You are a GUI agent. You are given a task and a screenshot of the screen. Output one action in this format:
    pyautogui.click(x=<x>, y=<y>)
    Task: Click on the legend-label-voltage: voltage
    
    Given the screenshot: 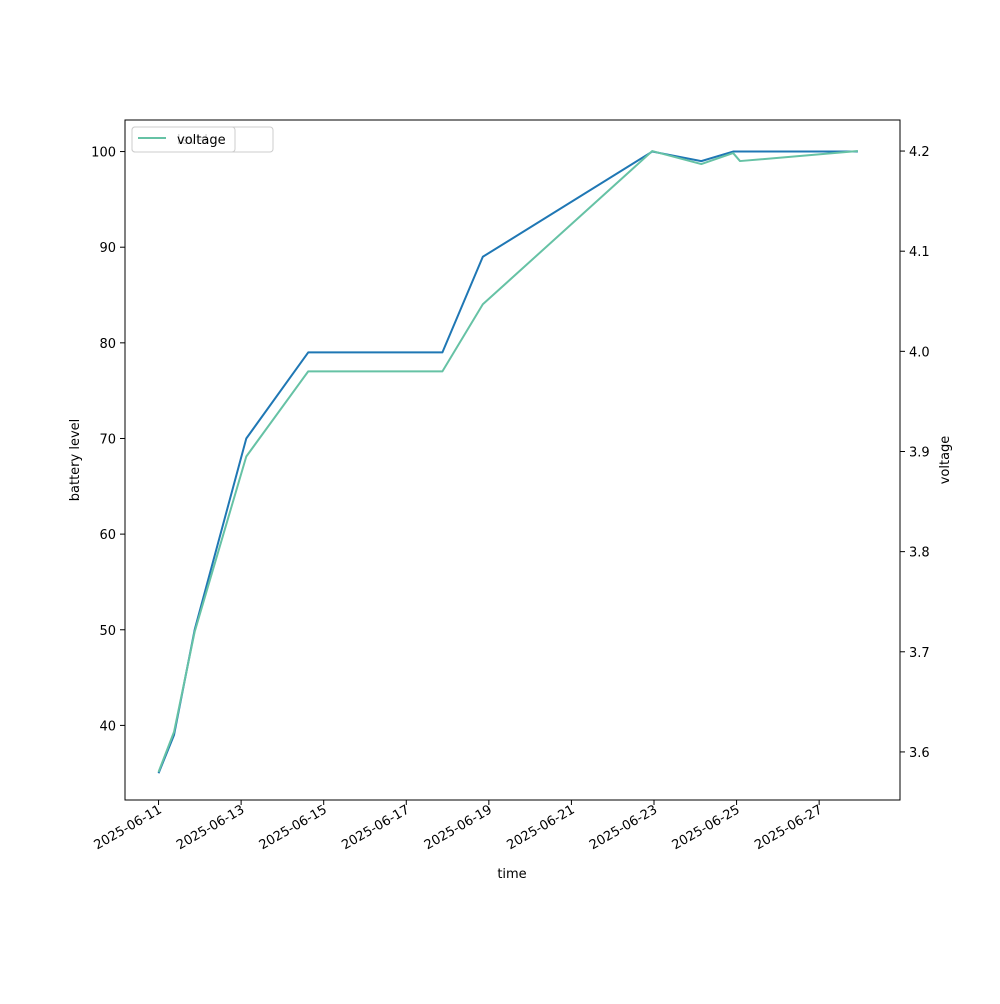 What is the action you would take?
    pyautogui.click(x=201, y=140)
    